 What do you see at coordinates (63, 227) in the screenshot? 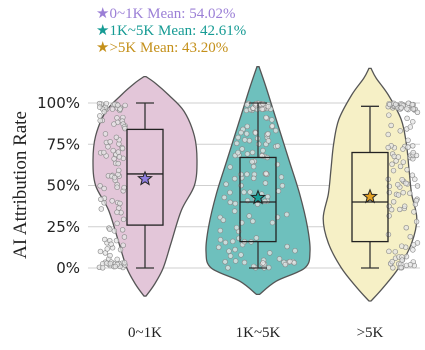
I see `y-tick-label: 25%` at bounding box center [63, 227].